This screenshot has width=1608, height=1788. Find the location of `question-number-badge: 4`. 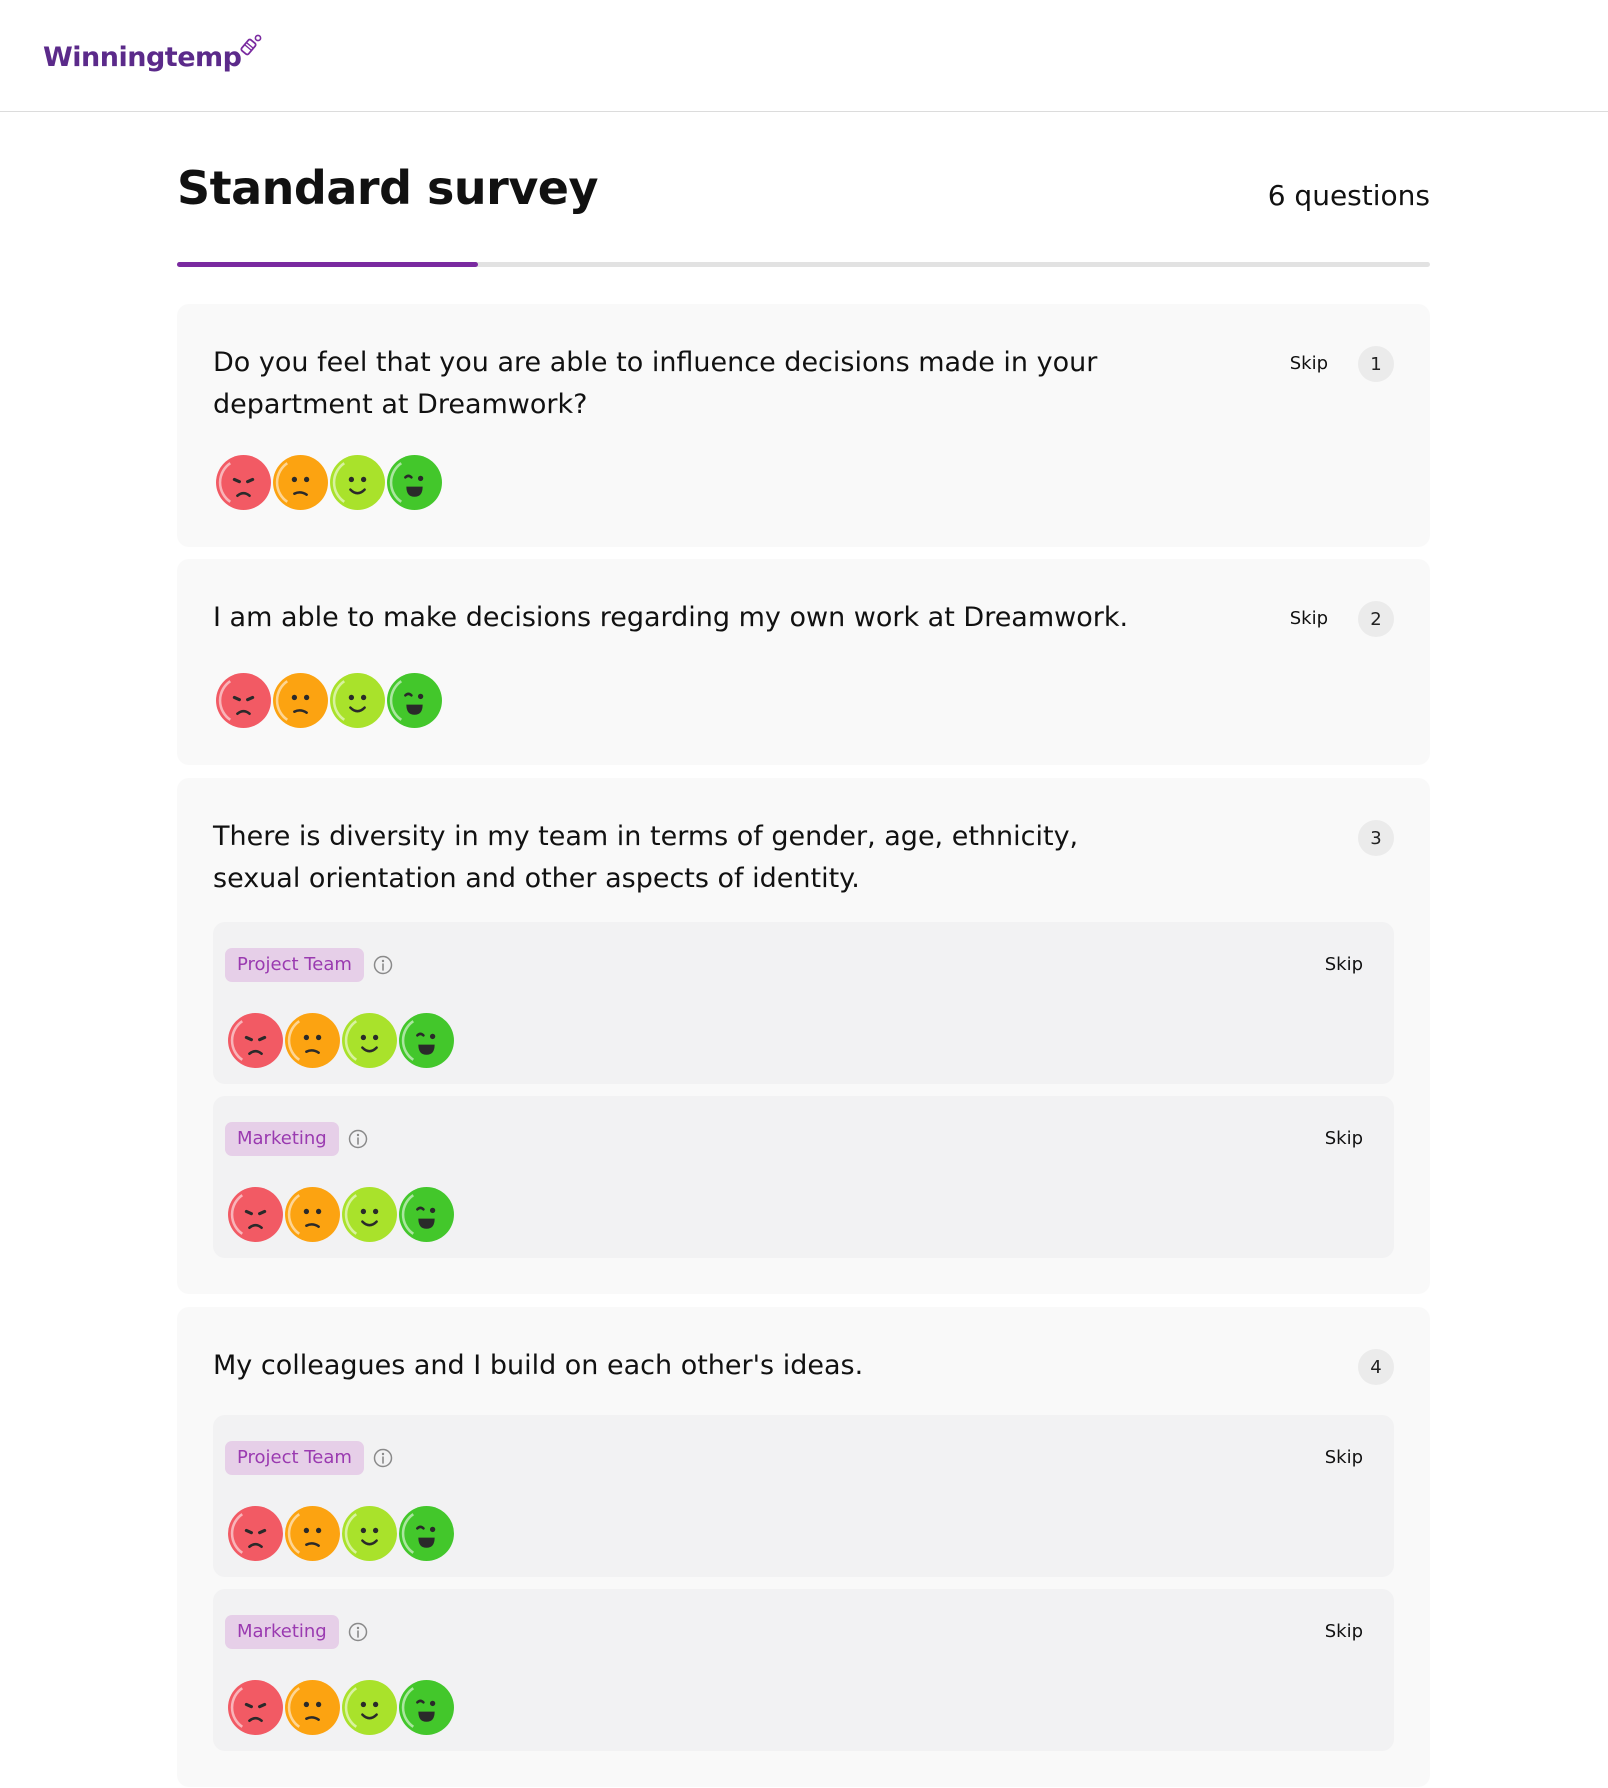

question-number-badge: 4 is located at coordinates (1376, 1367).